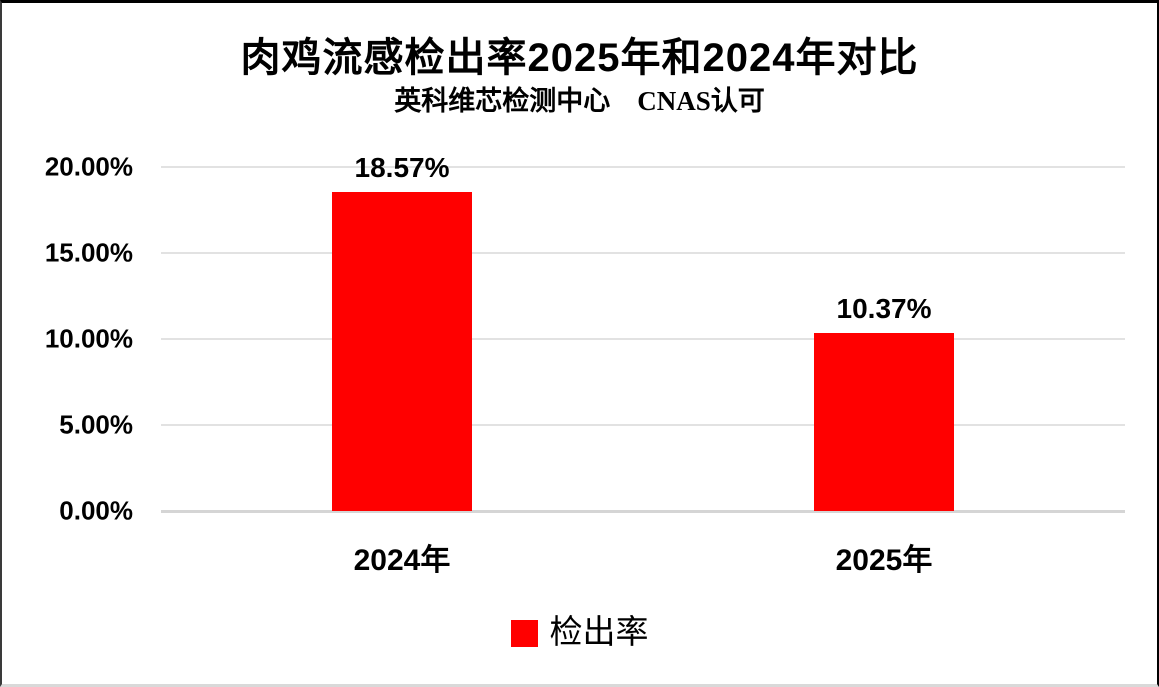 The height and width of the screenshot is (687, 1159). What do you see at coordinates (402, 560) in the screenshot?
I see `x-axis-category-label: 2024年` at bounding box center [402, 560].